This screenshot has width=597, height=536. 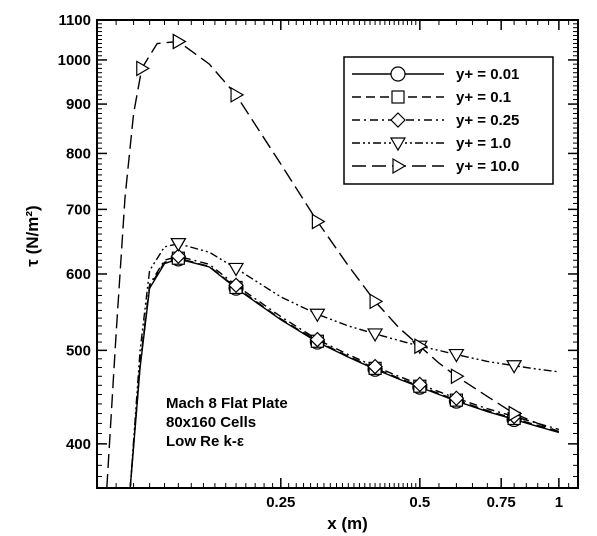 I want to click on y-tick-label: 800, so click(x=78, y=153).